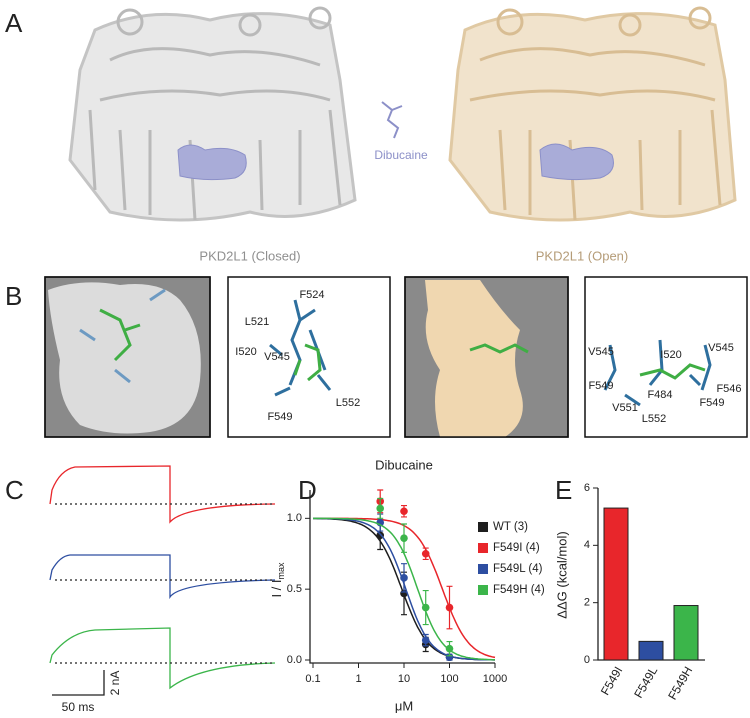  What do you see at coordinates (563, 490) in the screenshot?
I see `panel-label: E` at bounding box center [563, 490].